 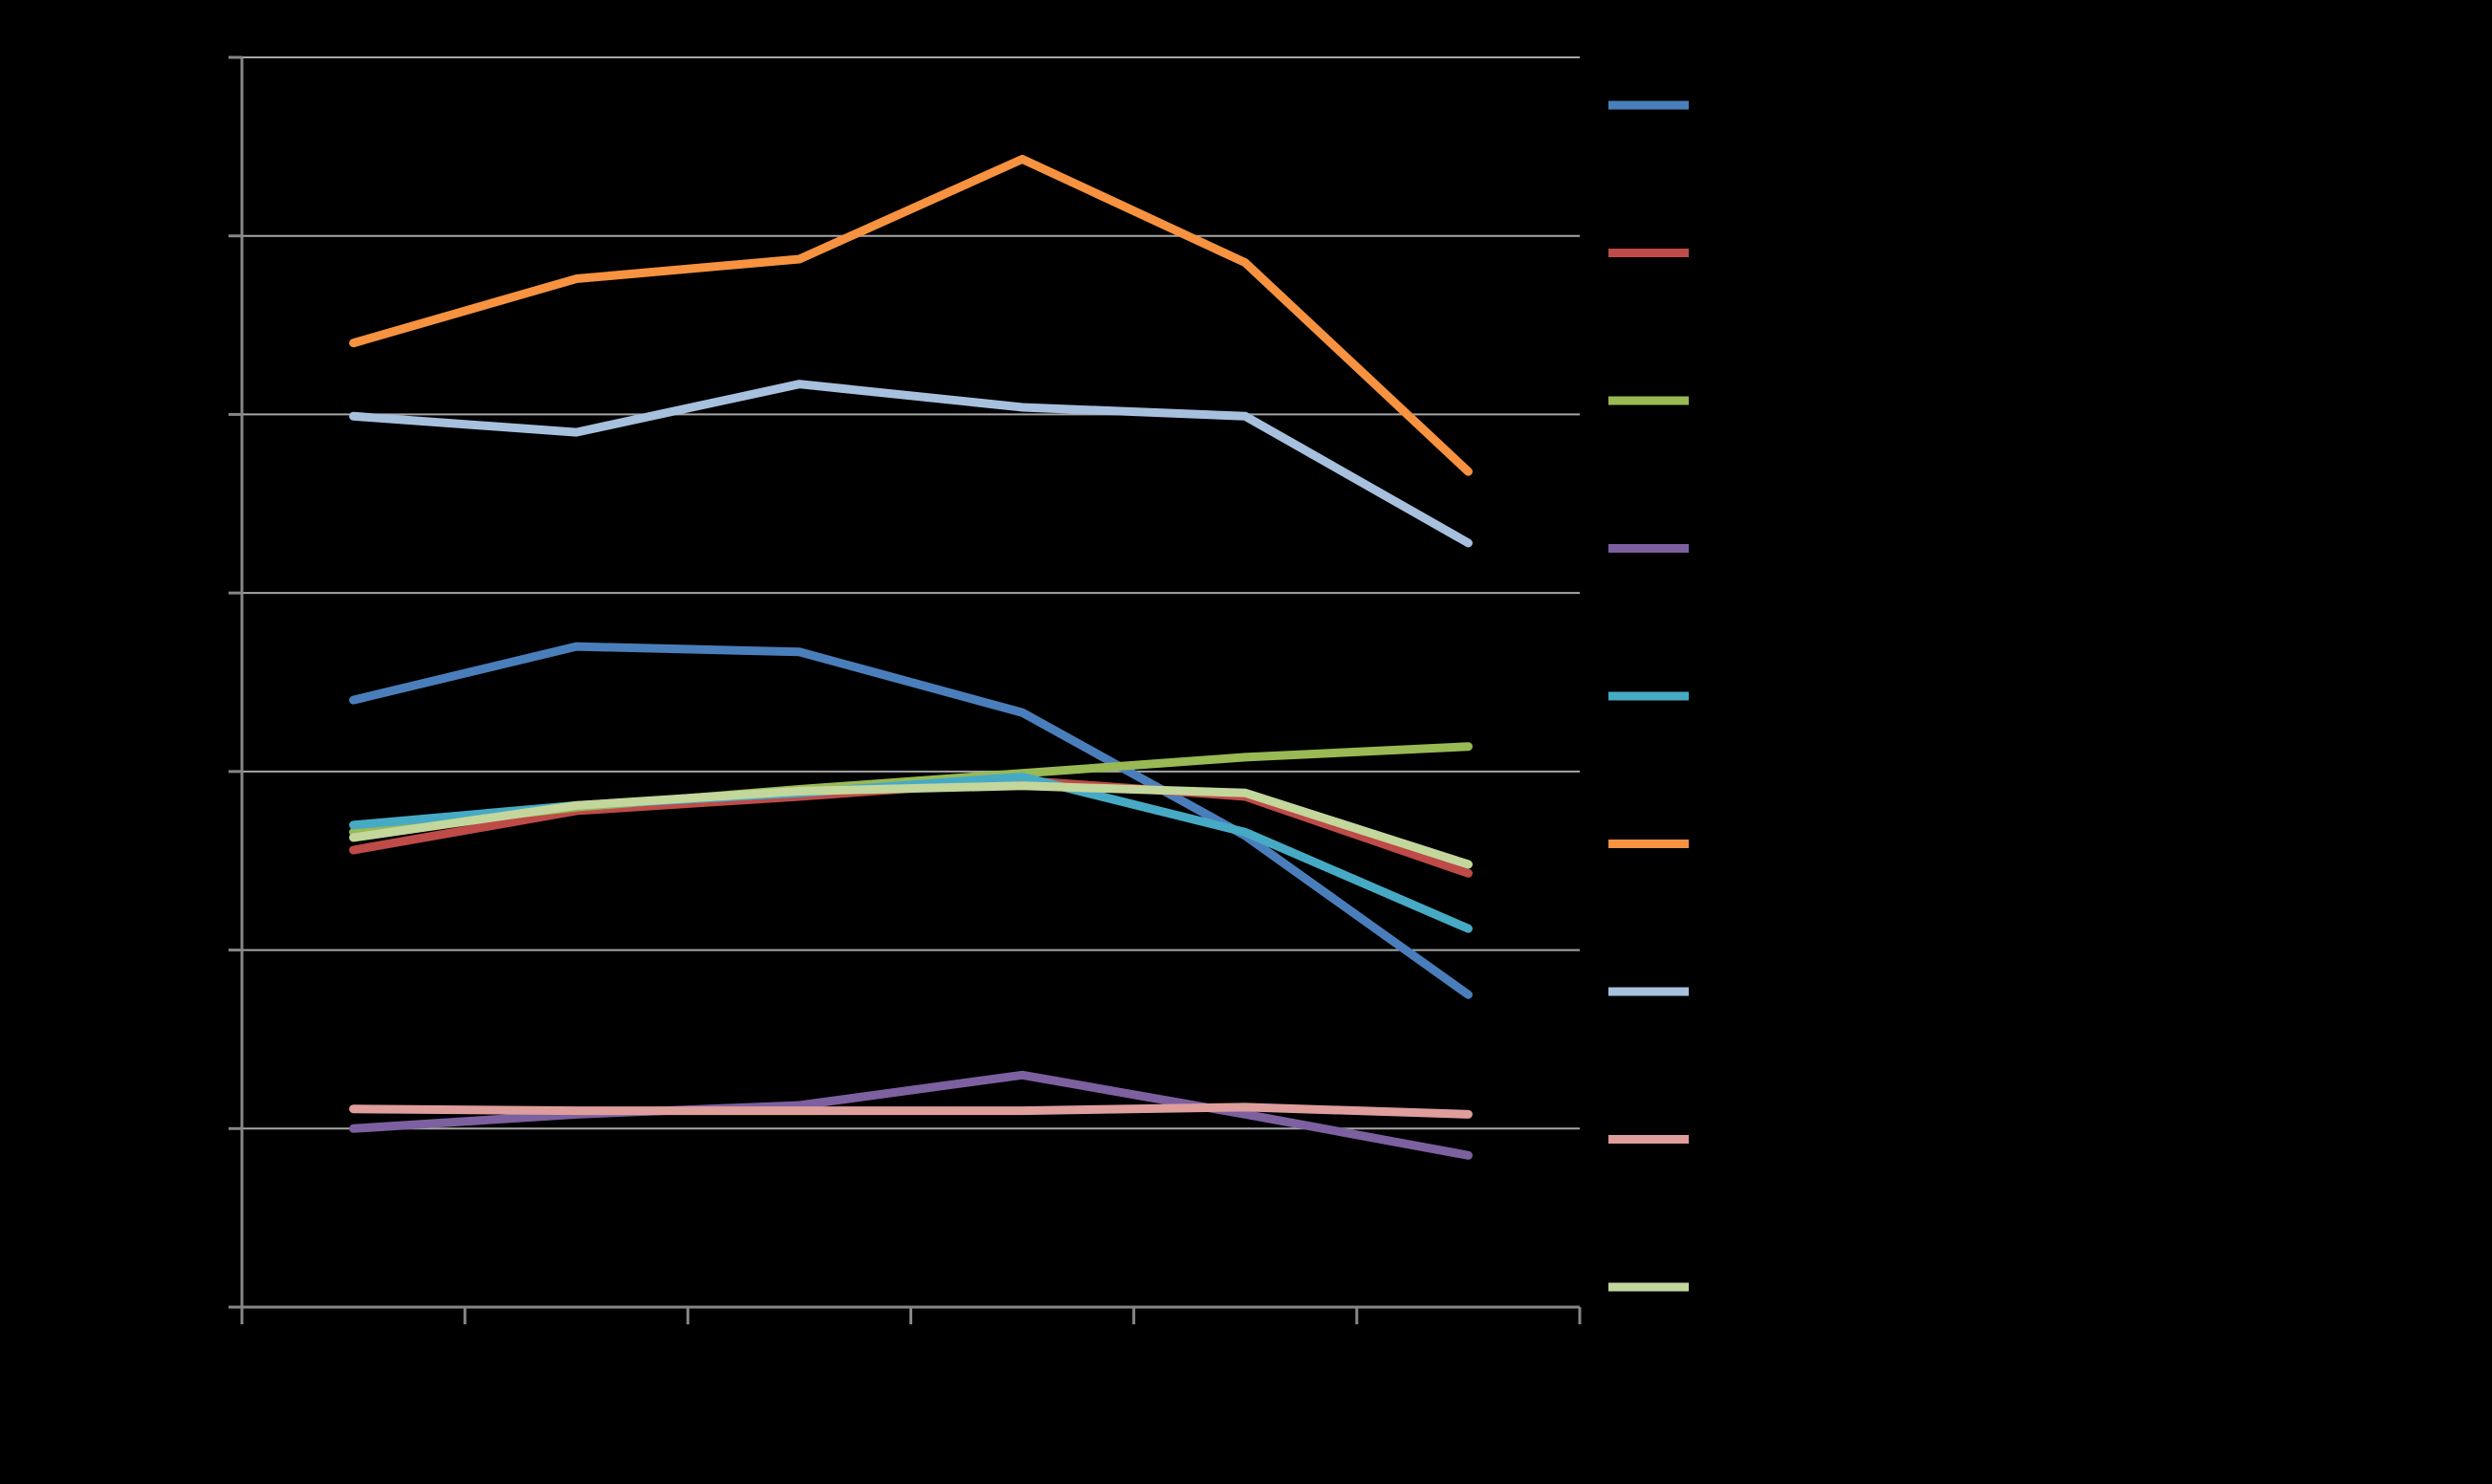 What do you see at coordinates (1648, 696) in the screenshot?
I see `legend` at bounding box center [1648, 696].